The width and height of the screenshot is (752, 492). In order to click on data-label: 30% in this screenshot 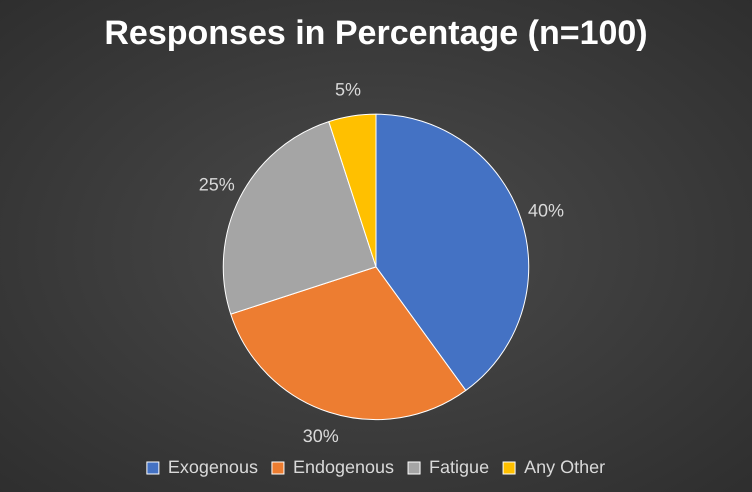, I will do `click(320, 436)`.